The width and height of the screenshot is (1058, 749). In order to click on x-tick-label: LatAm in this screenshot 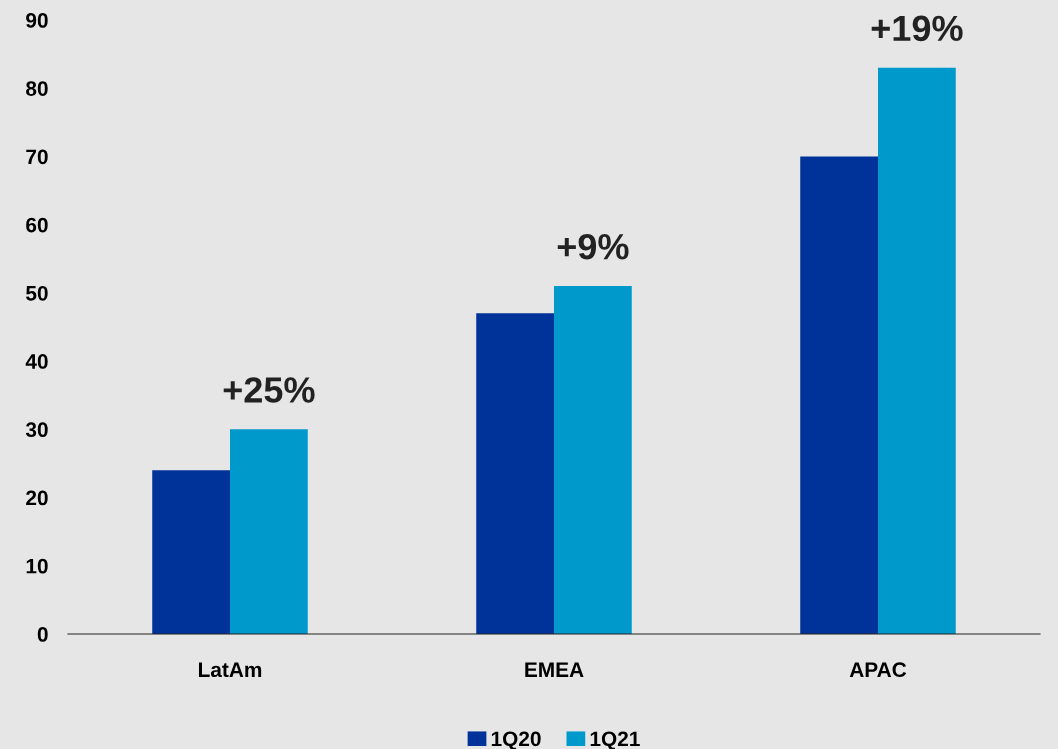, I will do `click(230, 670)`.